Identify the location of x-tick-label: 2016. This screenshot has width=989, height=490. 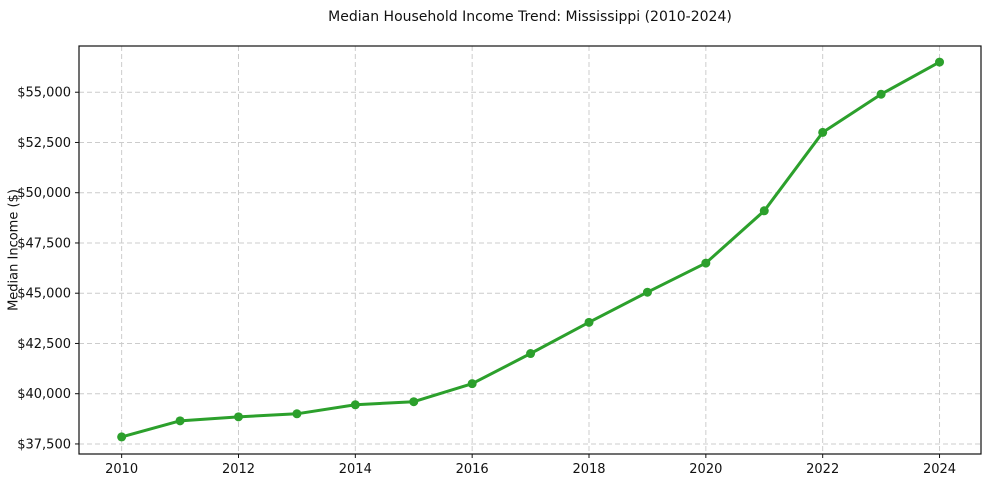
(472, 469).